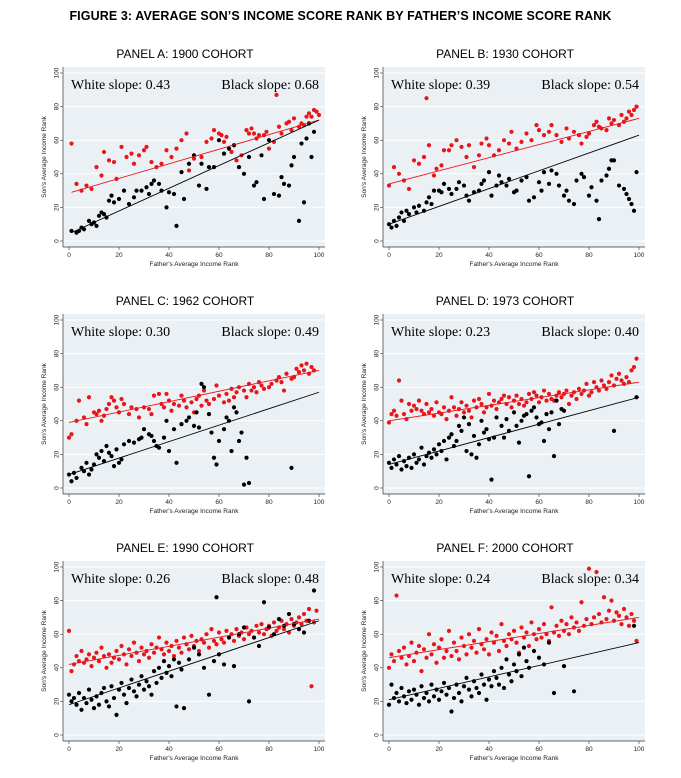 The height and width of the screenshot is (778, 681). Describe the element at coordinates (119, 749) in the screenshot. I see `x-tick-label: 20` at that location.